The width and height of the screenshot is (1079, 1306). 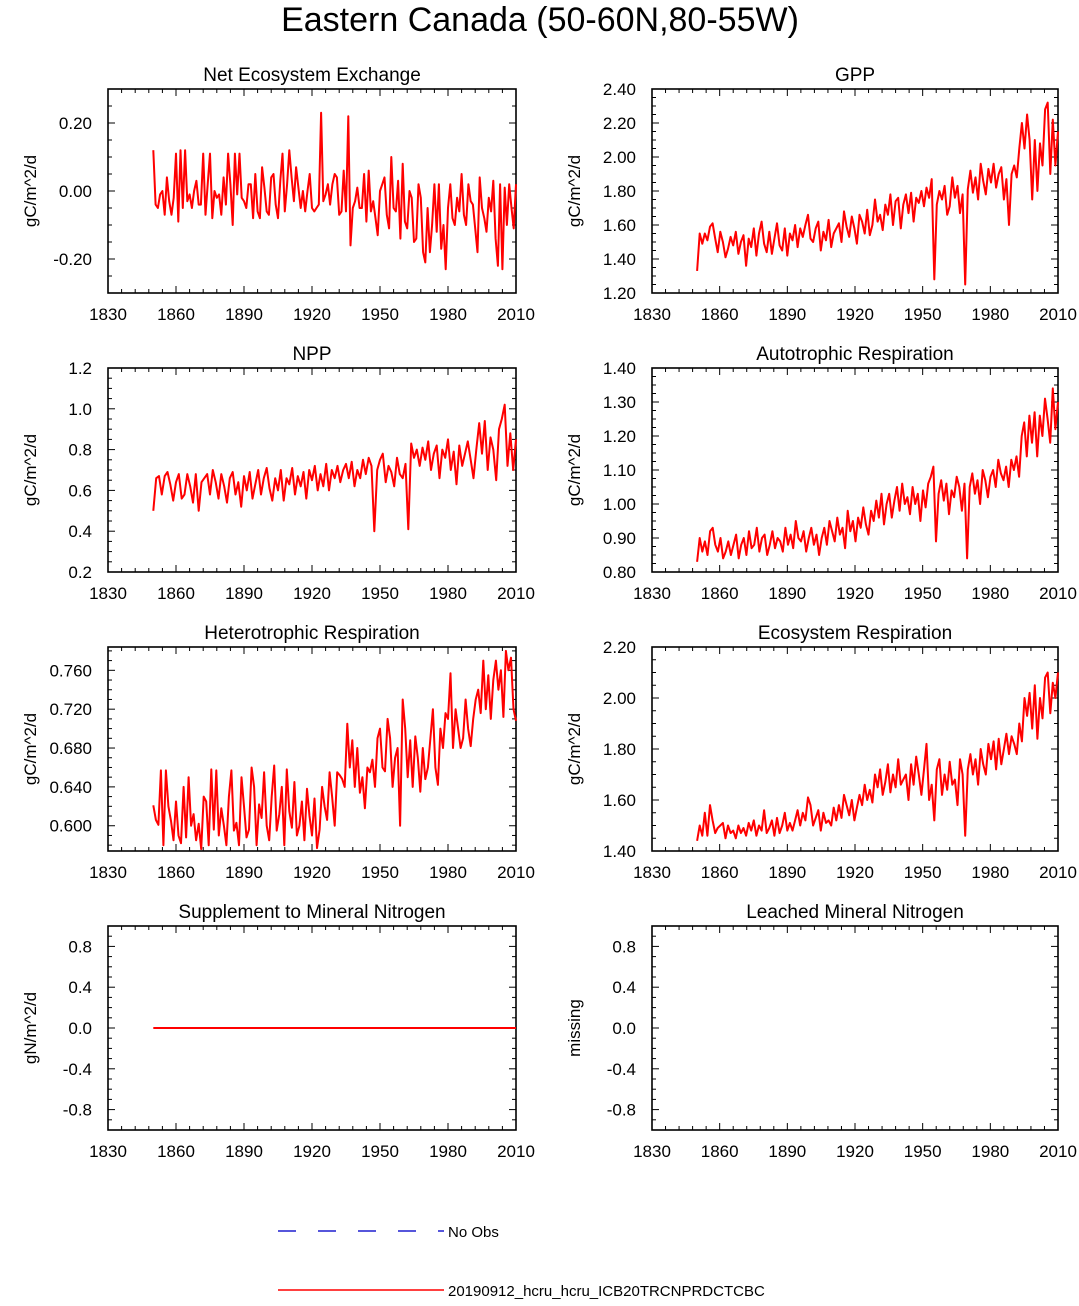 I want to click on series-line-npp, so click(x=334, y=468).